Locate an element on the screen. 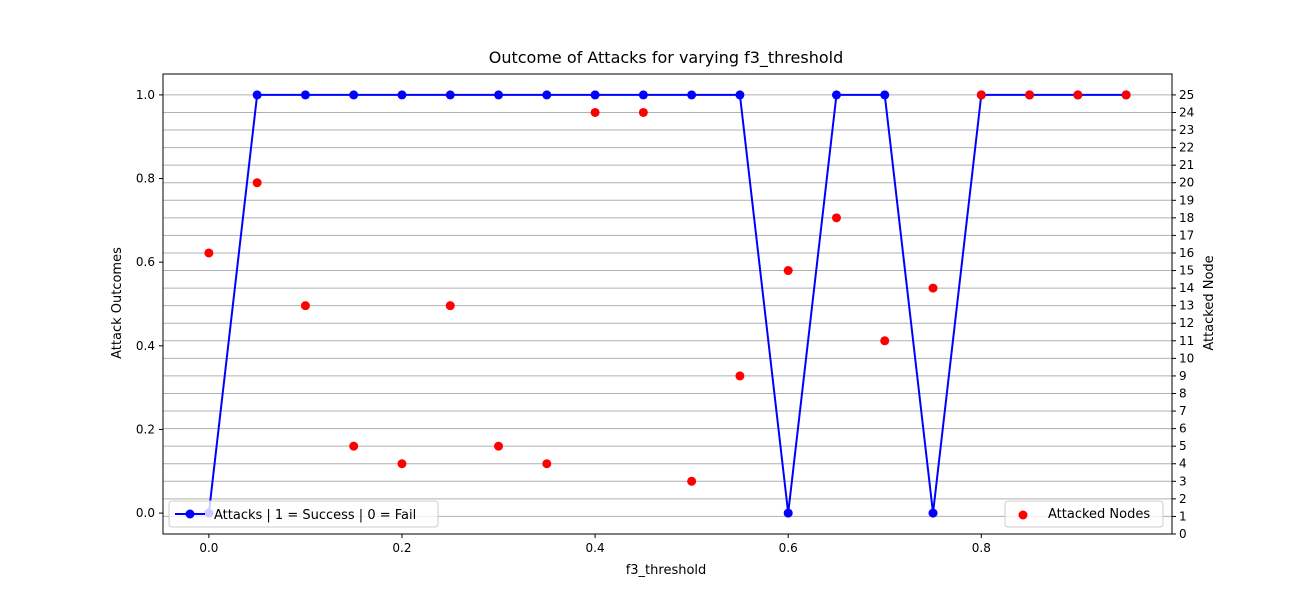  y2-tick-label: 12 is located at coordinates (1186, 323).